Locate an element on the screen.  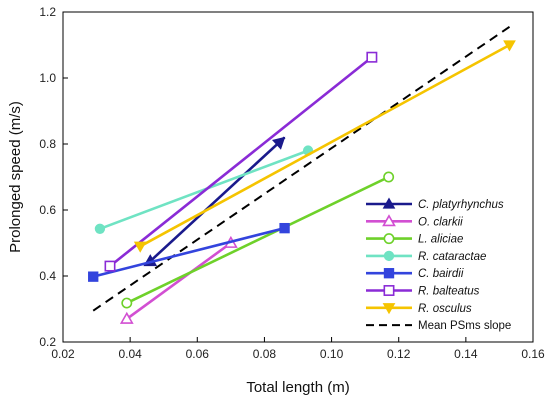
x-tick-label: 0.08 is located at coordinates (265, 354).